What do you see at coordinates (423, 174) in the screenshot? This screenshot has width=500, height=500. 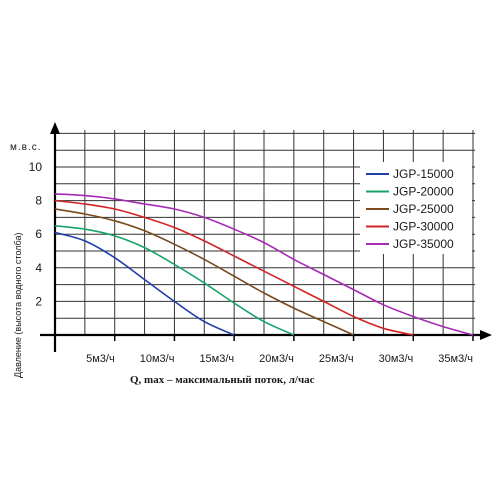 I see `legend-label: JGP-15000` at bounding box center [423, 174].